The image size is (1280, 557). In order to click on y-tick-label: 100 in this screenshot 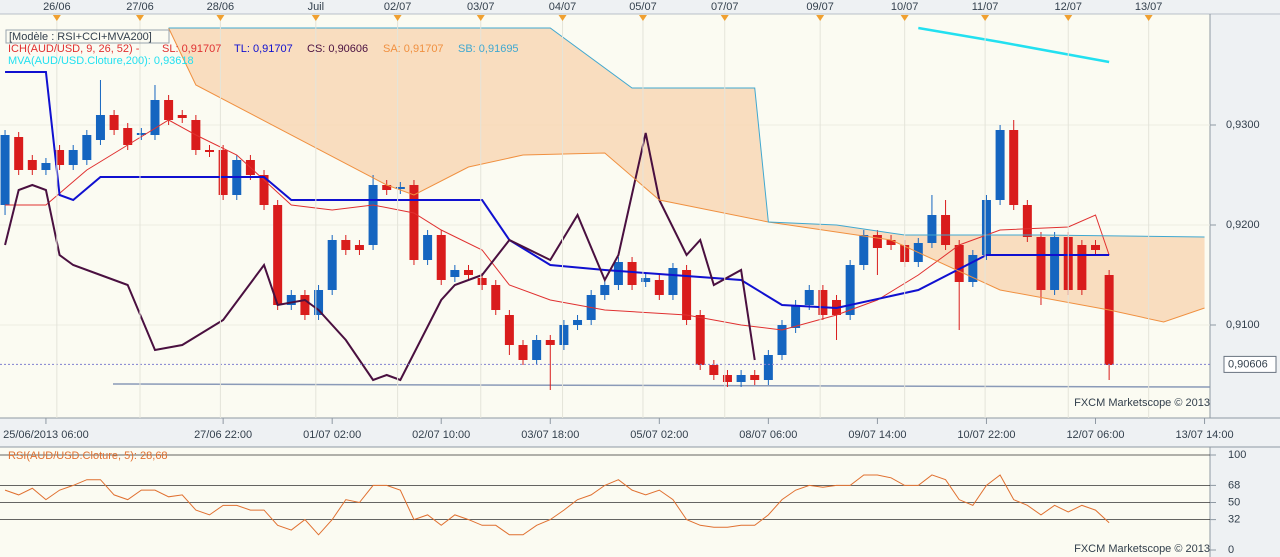, I will do `click(1237, 455)`.